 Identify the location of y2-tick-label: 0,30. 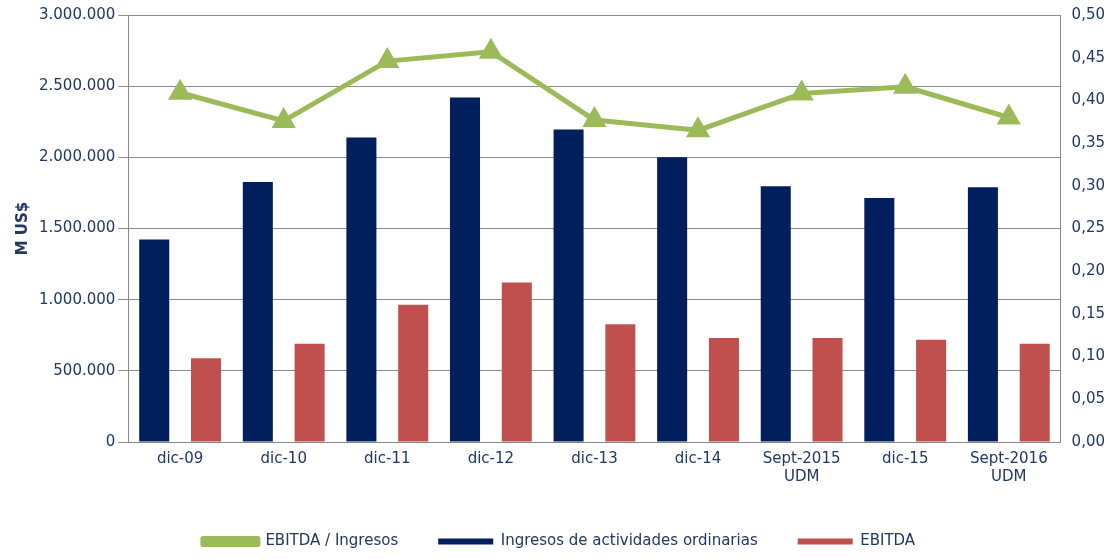
(1088, 184).